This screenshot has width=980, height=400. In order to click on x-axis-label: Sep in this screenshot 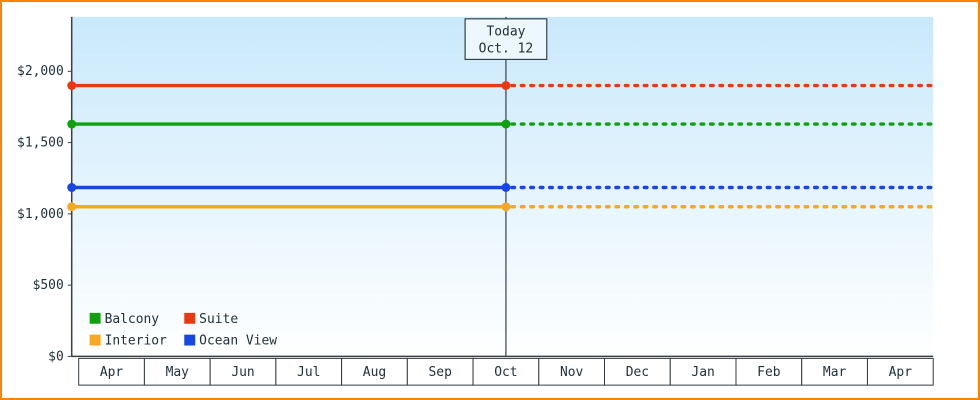, I will do `click(440, 372)`.